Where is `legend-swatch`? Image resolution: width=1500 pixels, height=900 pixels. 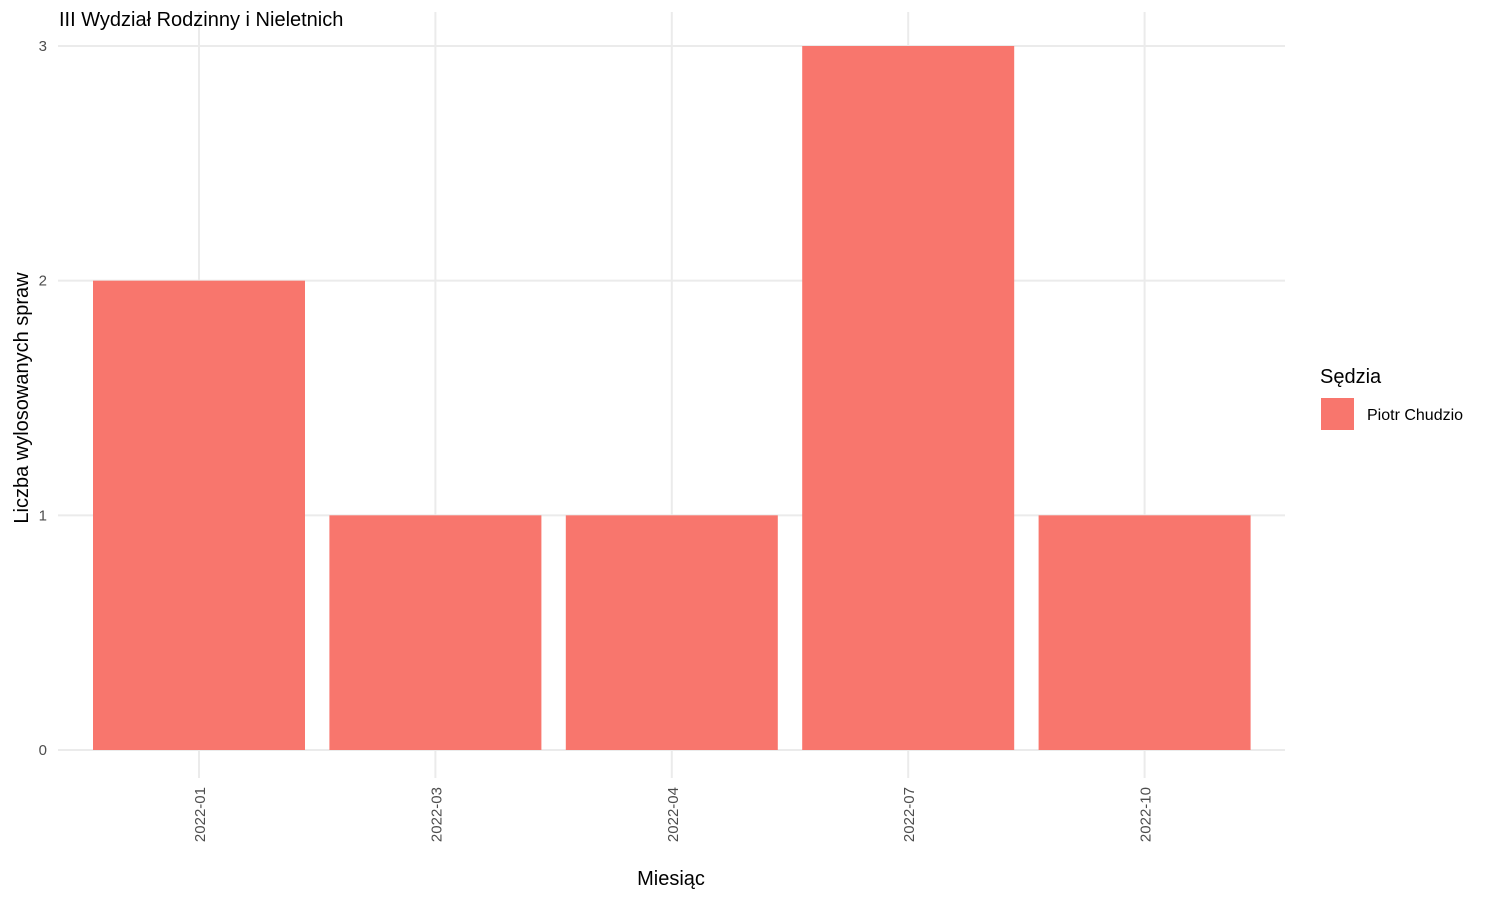
legend-swatch is located at coordinates (1337, 414).